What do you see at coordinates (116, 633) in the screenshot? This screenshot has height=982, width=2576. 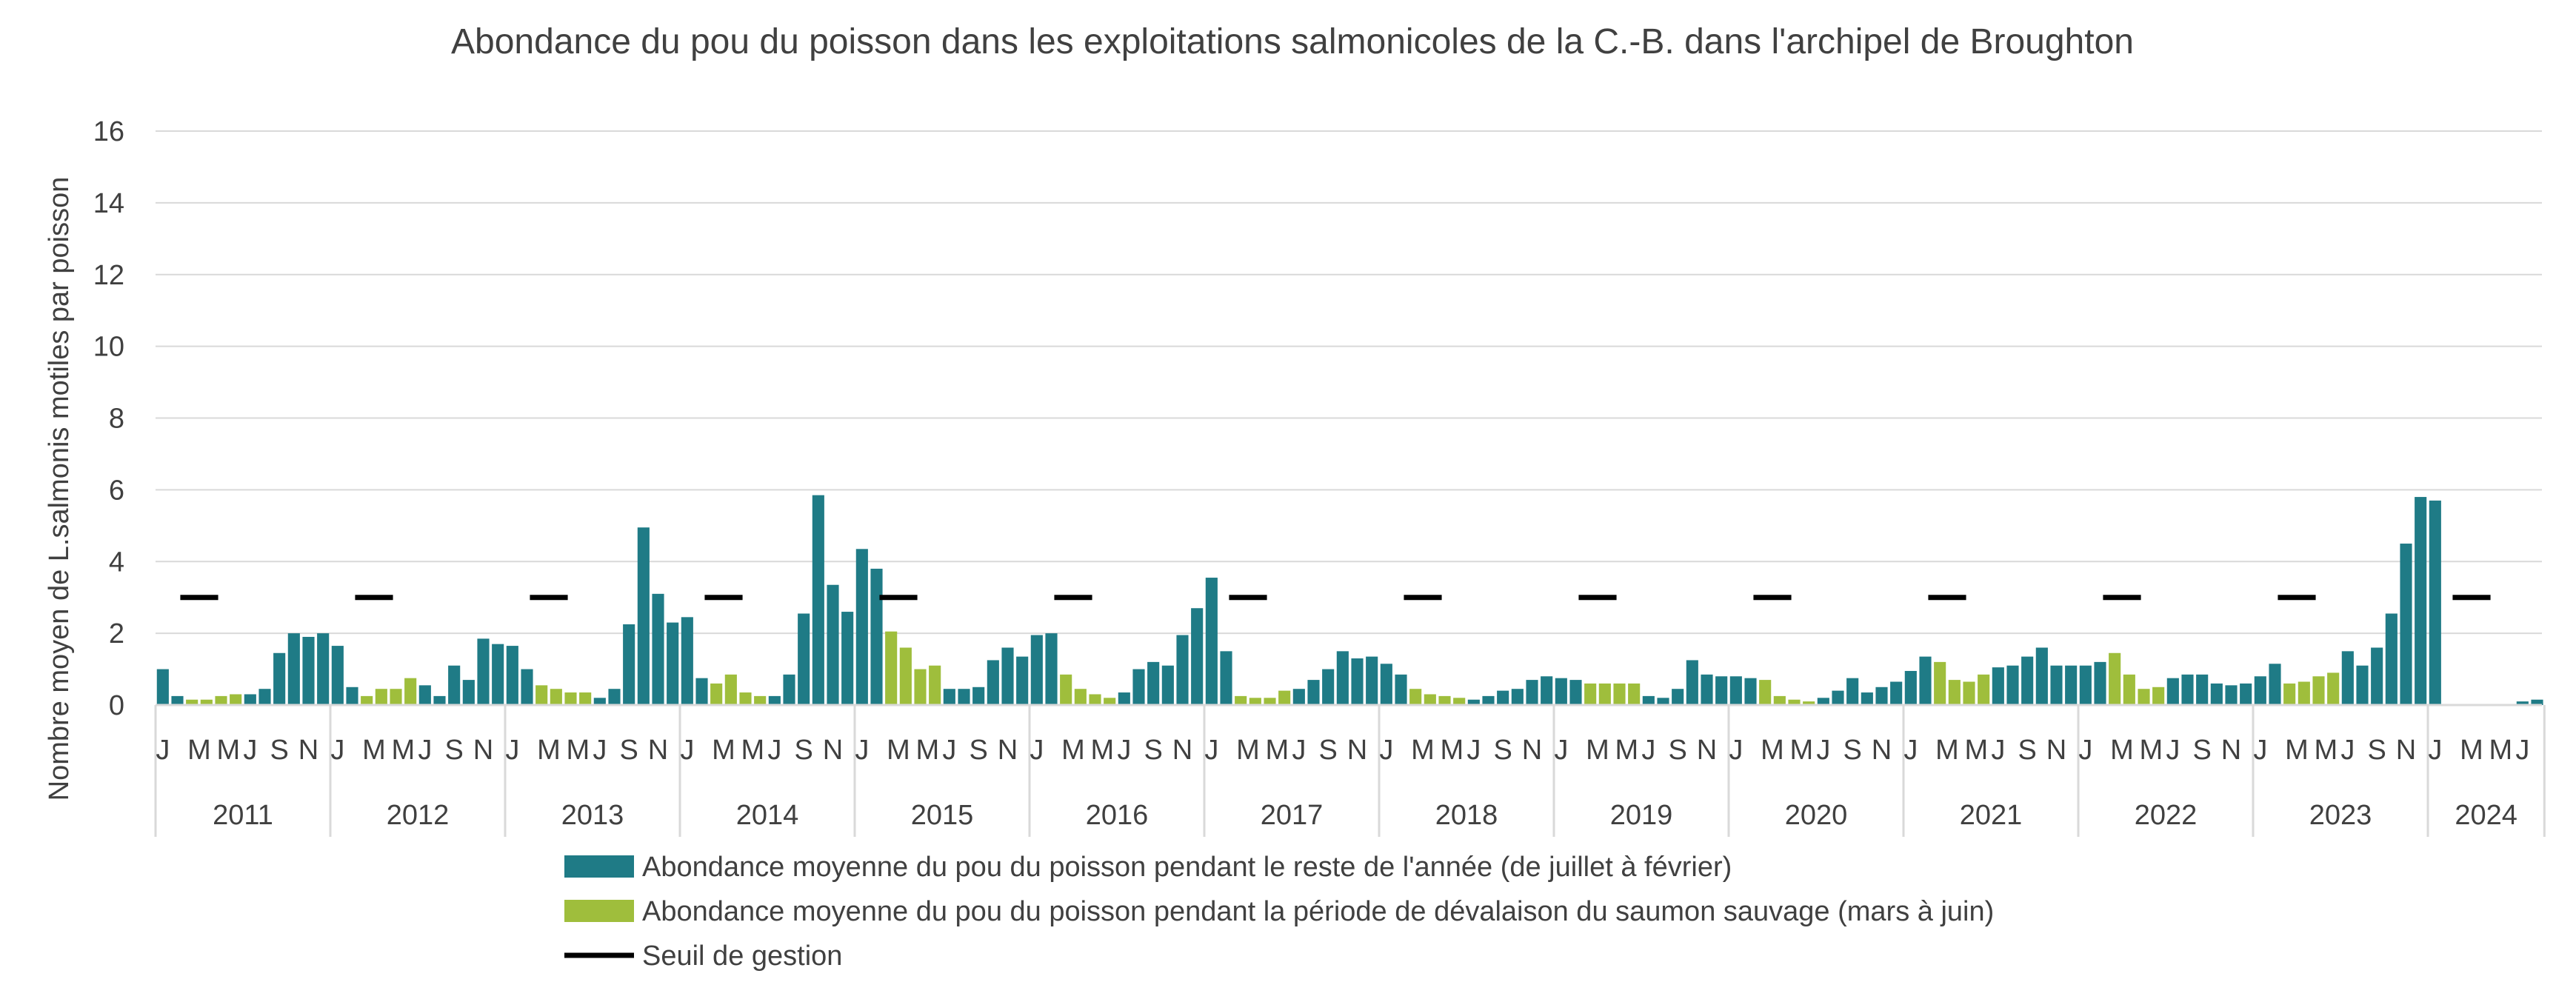 I see `y-tick-label: 2` at bounding box center [116, 633].